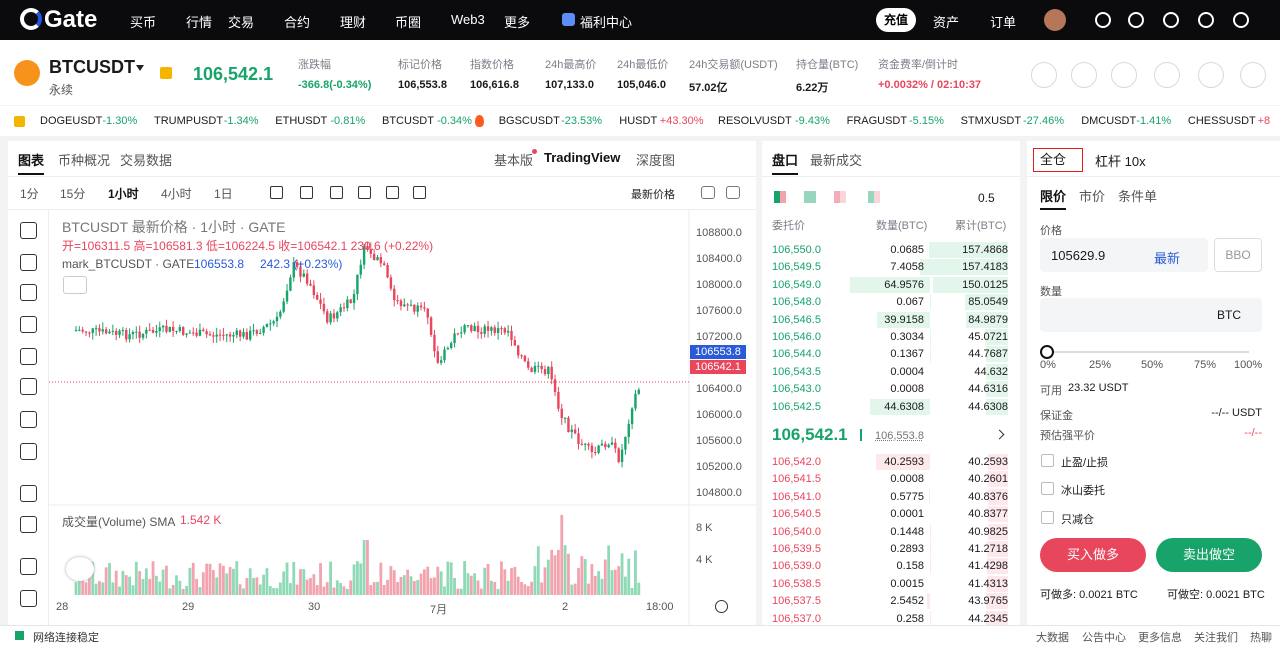  I want to click on ob-price: 106,550.0, so click(796, 250).